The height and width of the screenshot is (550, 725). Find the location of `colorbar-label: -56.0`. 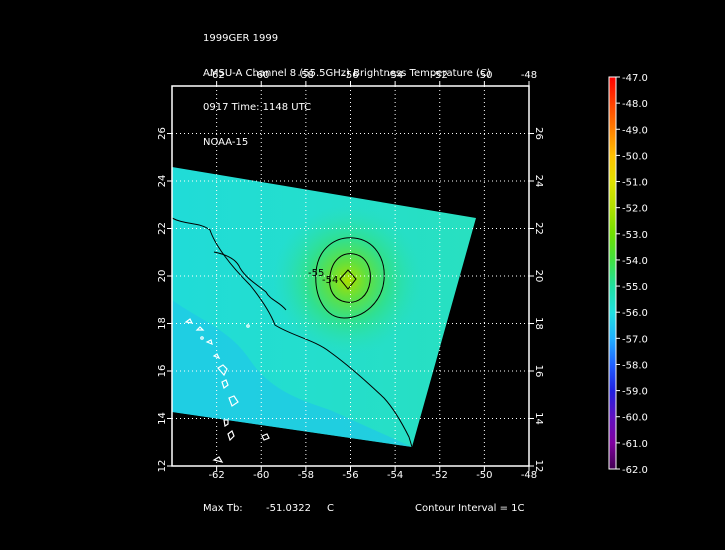

colorbar-label: -56.0 is located at coordinates (635, 313).